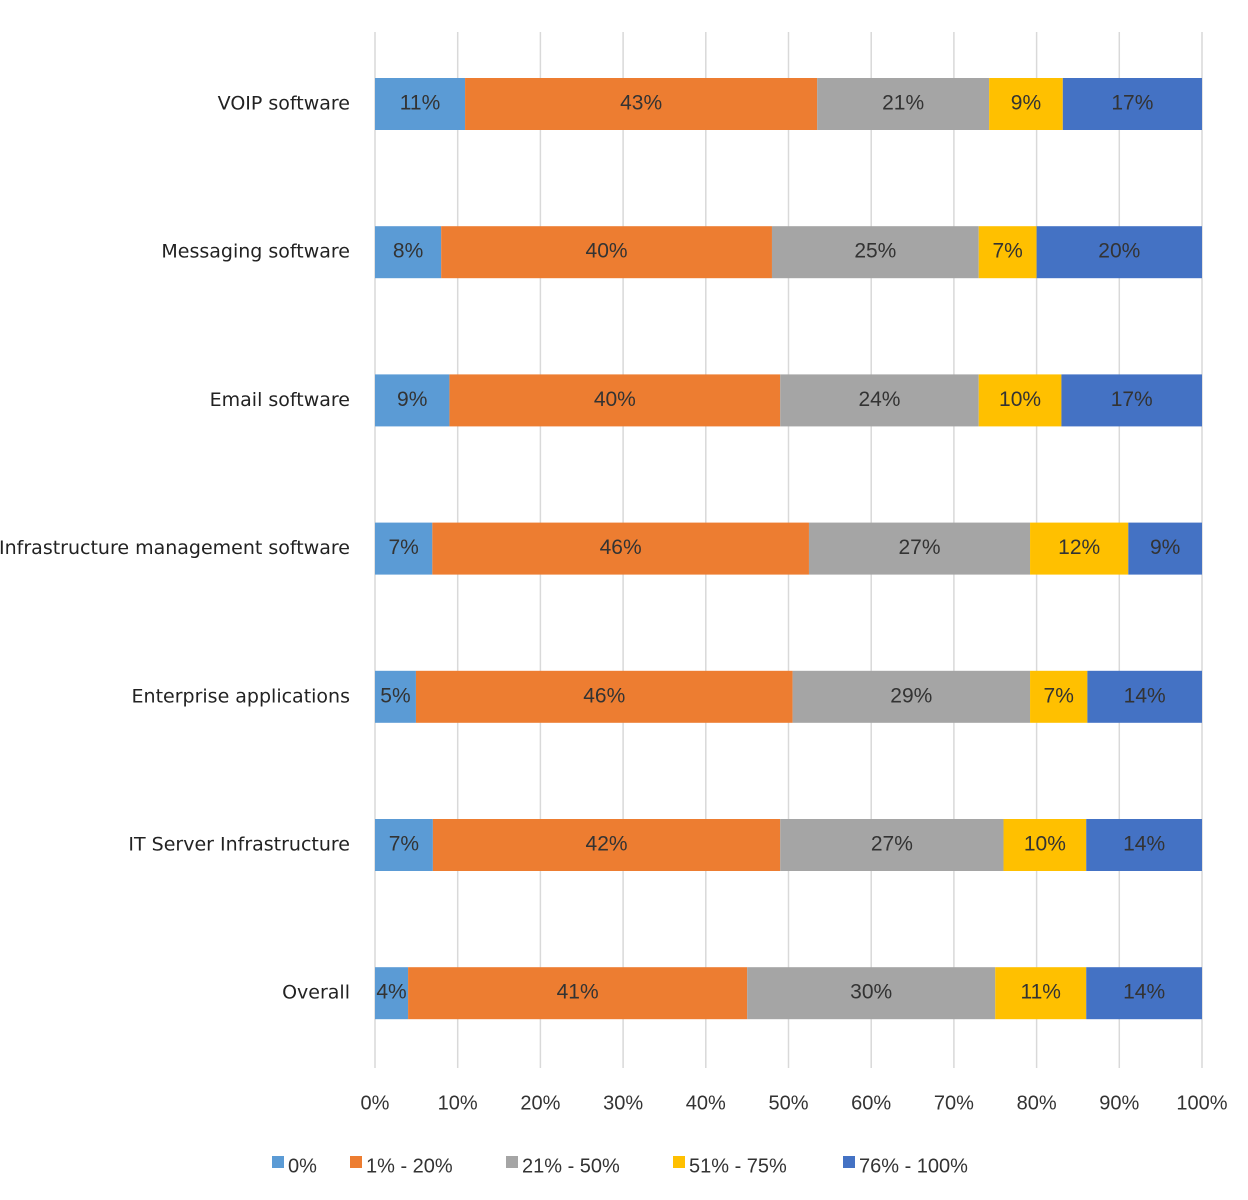  I want to click on data-label: 42%, so click(607, 844).